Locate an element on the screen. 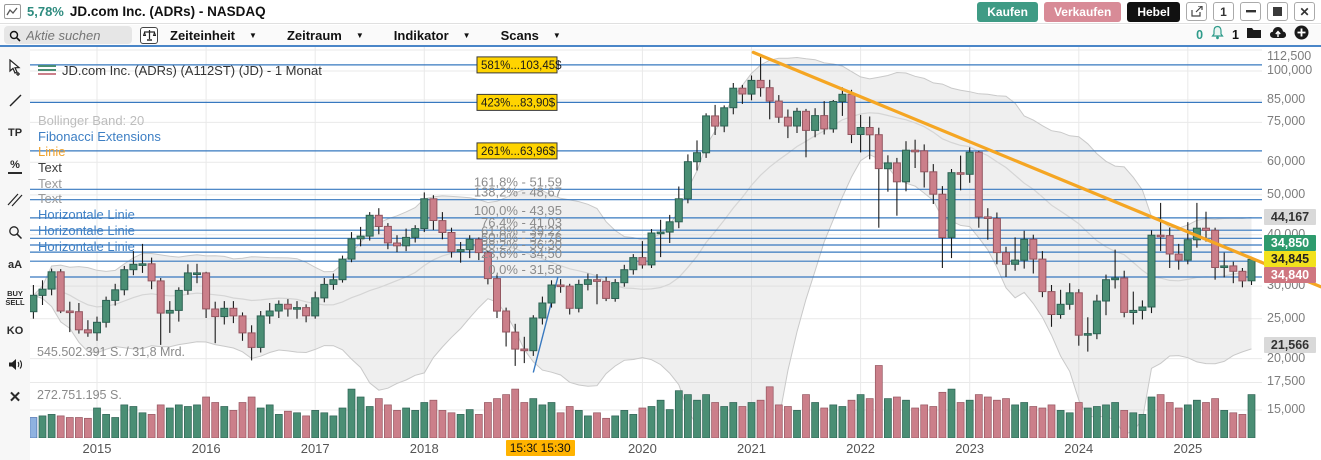  text-size-tool: aA is located at coordinates (15, 265).